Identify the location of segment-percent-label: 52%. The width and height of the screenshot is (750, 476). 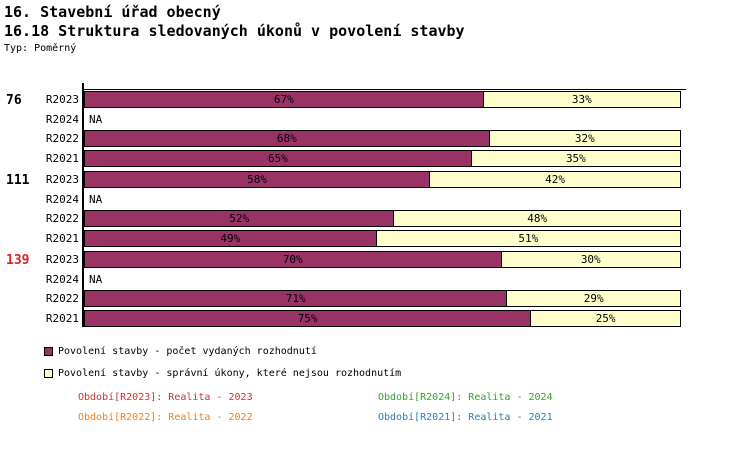
(239, 218).